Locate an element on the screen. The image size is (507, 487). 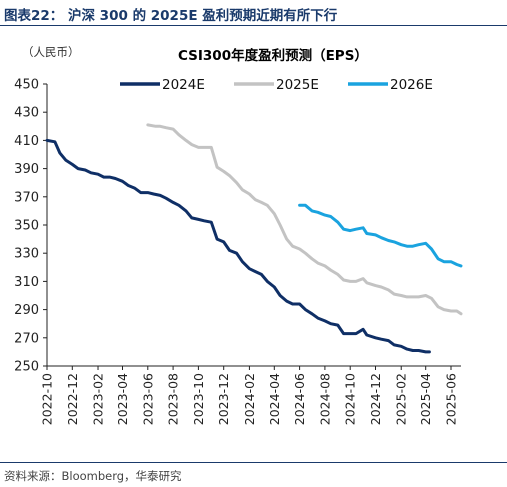
y-tick-label: 250 is located at coordinates (26, 367).